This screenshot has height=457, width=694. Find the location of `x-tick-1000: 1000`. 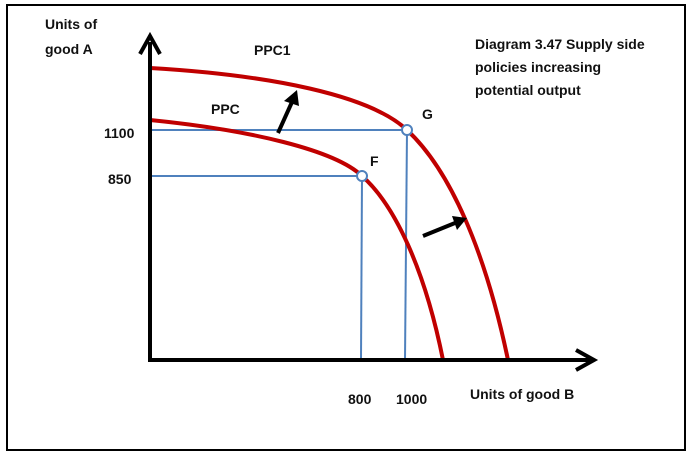

x-tick-1000: 1000 is located at coordinates (411, 399).